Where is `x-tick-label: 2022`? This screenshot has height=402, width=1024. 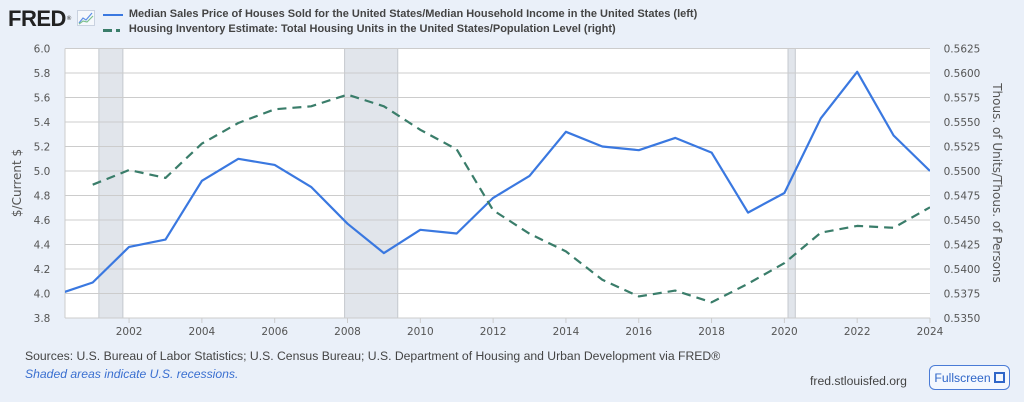 x-tick-label: 2022 is located at coordinates (857, 332).